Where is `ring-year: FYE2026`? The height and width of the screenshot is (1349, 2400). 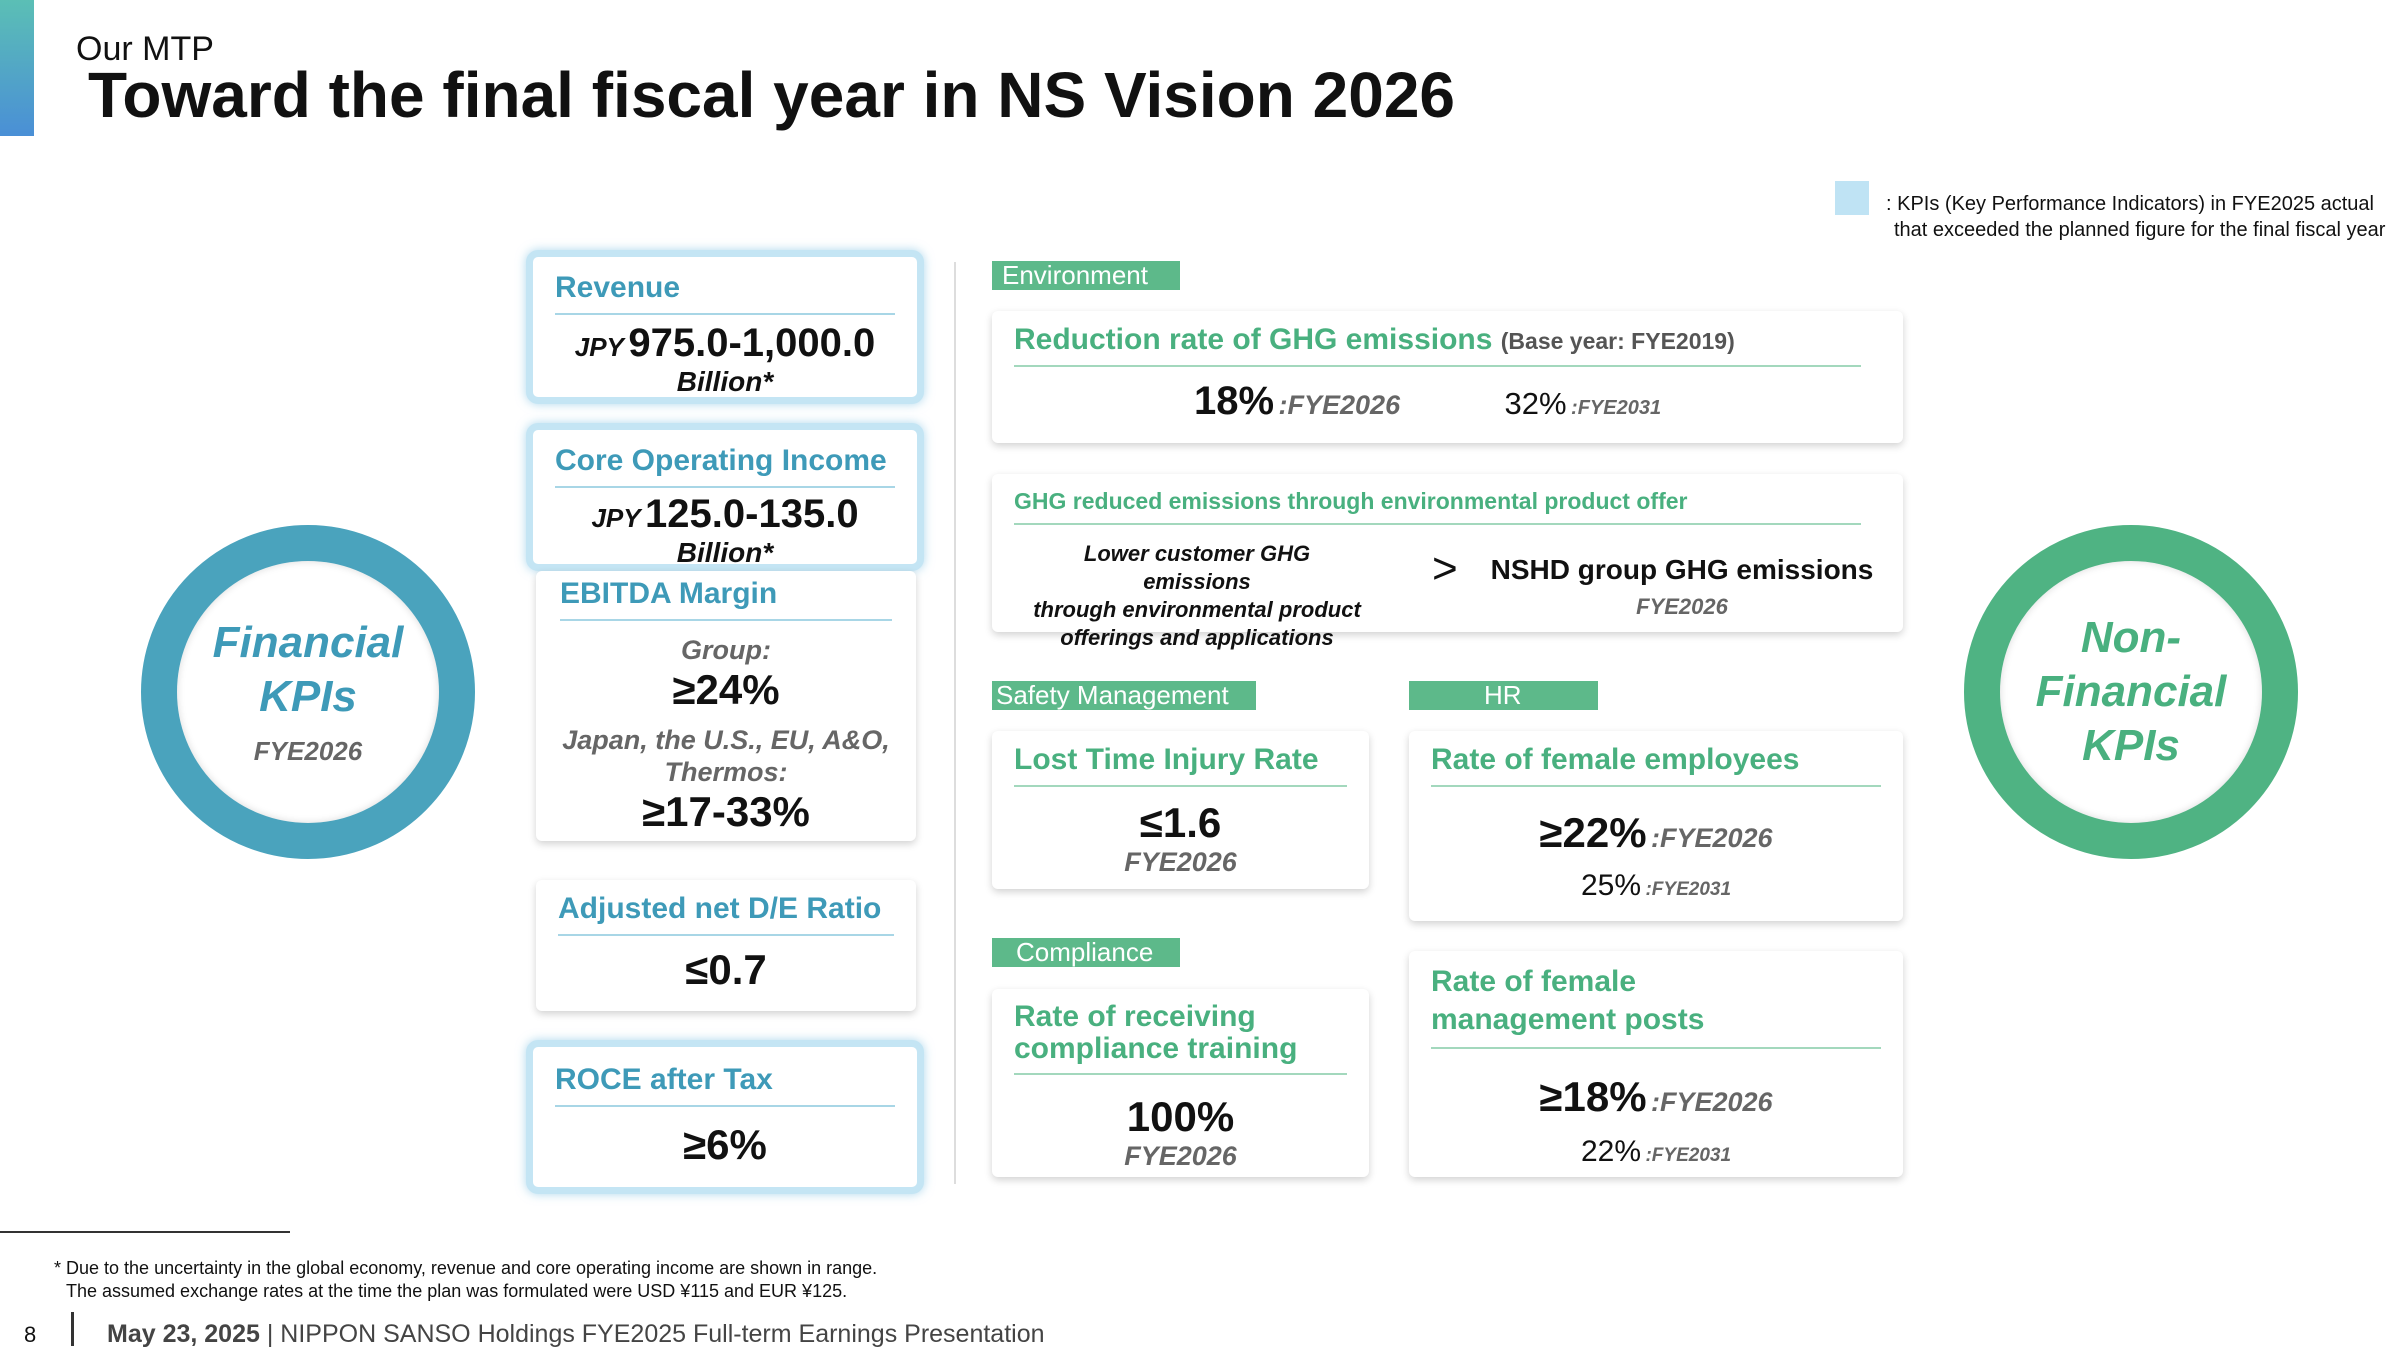 ring-year: FYE2026 is located at coordinates (308, 750).